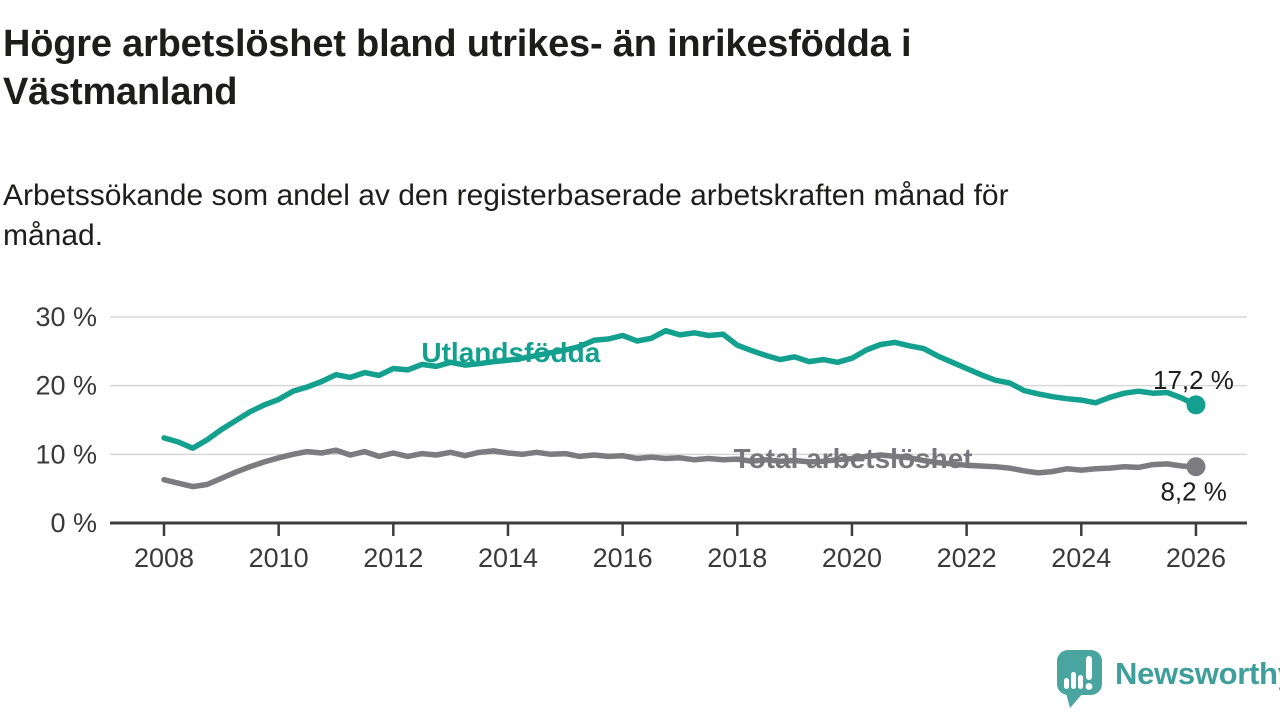 The width and height of the screenshot is (1280, 720). Describe the element at coordinates (680, 389) in the screenshot. I see `series-line-utlandsfodda` at that location.